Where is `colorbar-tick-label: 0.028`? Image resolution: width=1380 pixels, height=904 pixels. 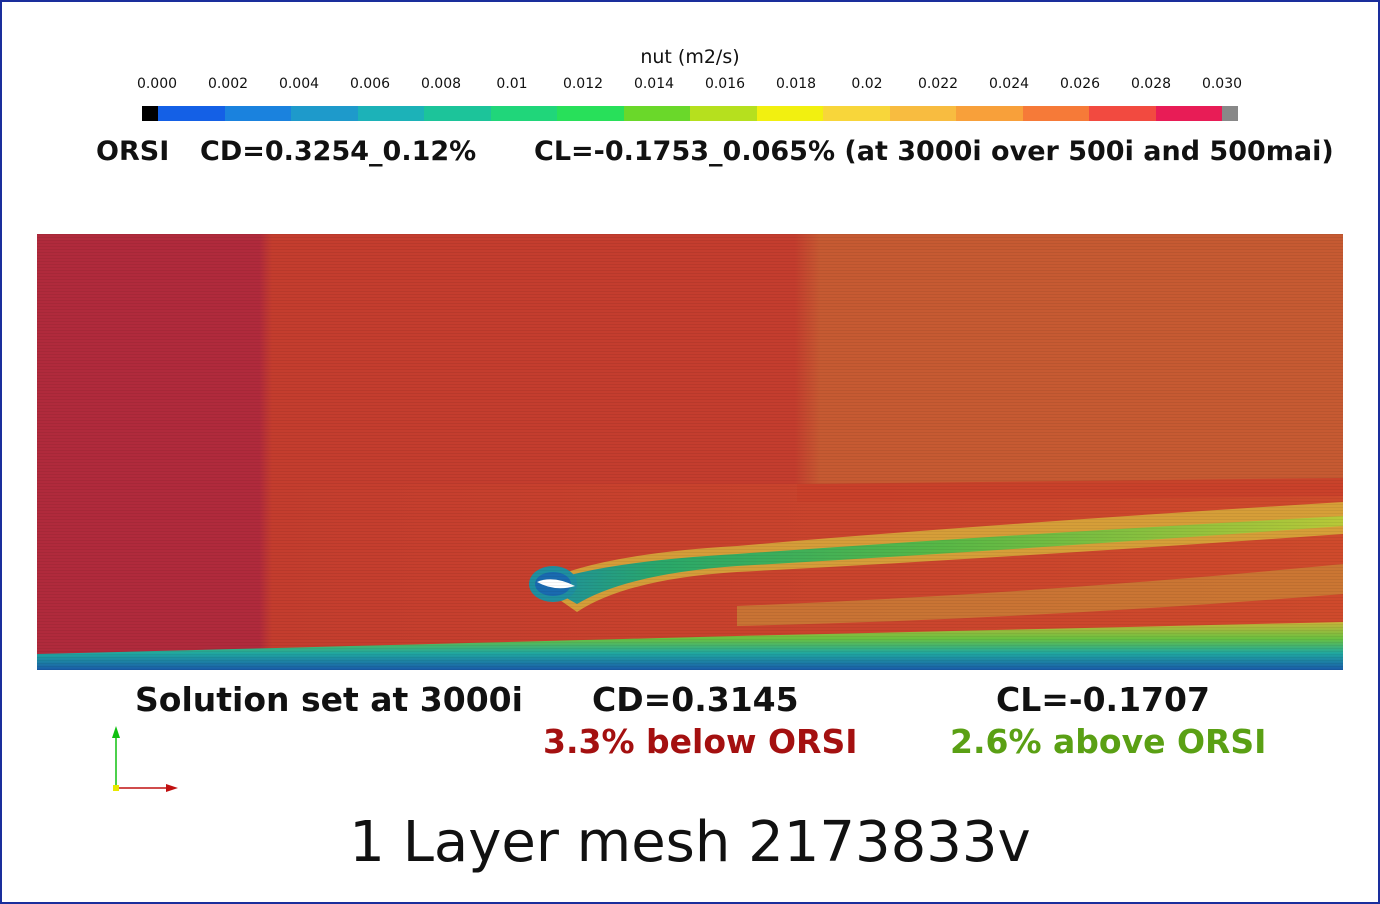 colorbar-tick-label: 0.028 is located at coordinates (1151, 84).